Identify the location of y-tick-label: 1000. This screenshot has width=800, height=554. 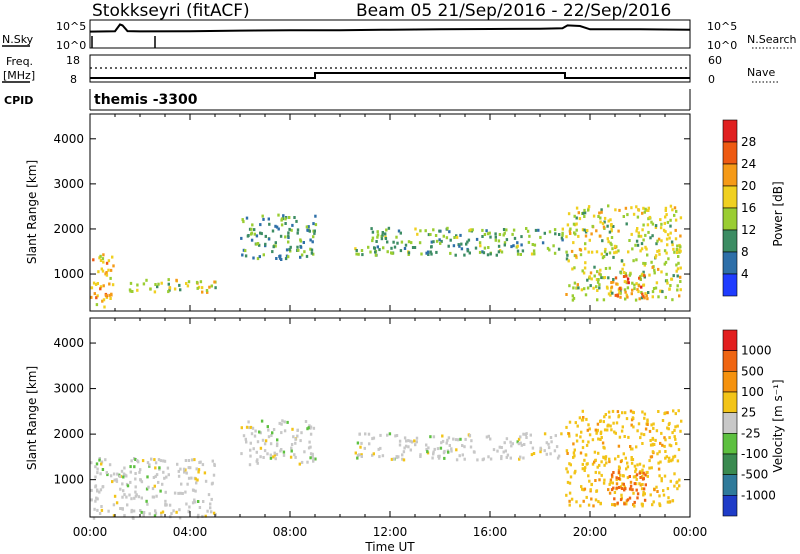
(68, 274).